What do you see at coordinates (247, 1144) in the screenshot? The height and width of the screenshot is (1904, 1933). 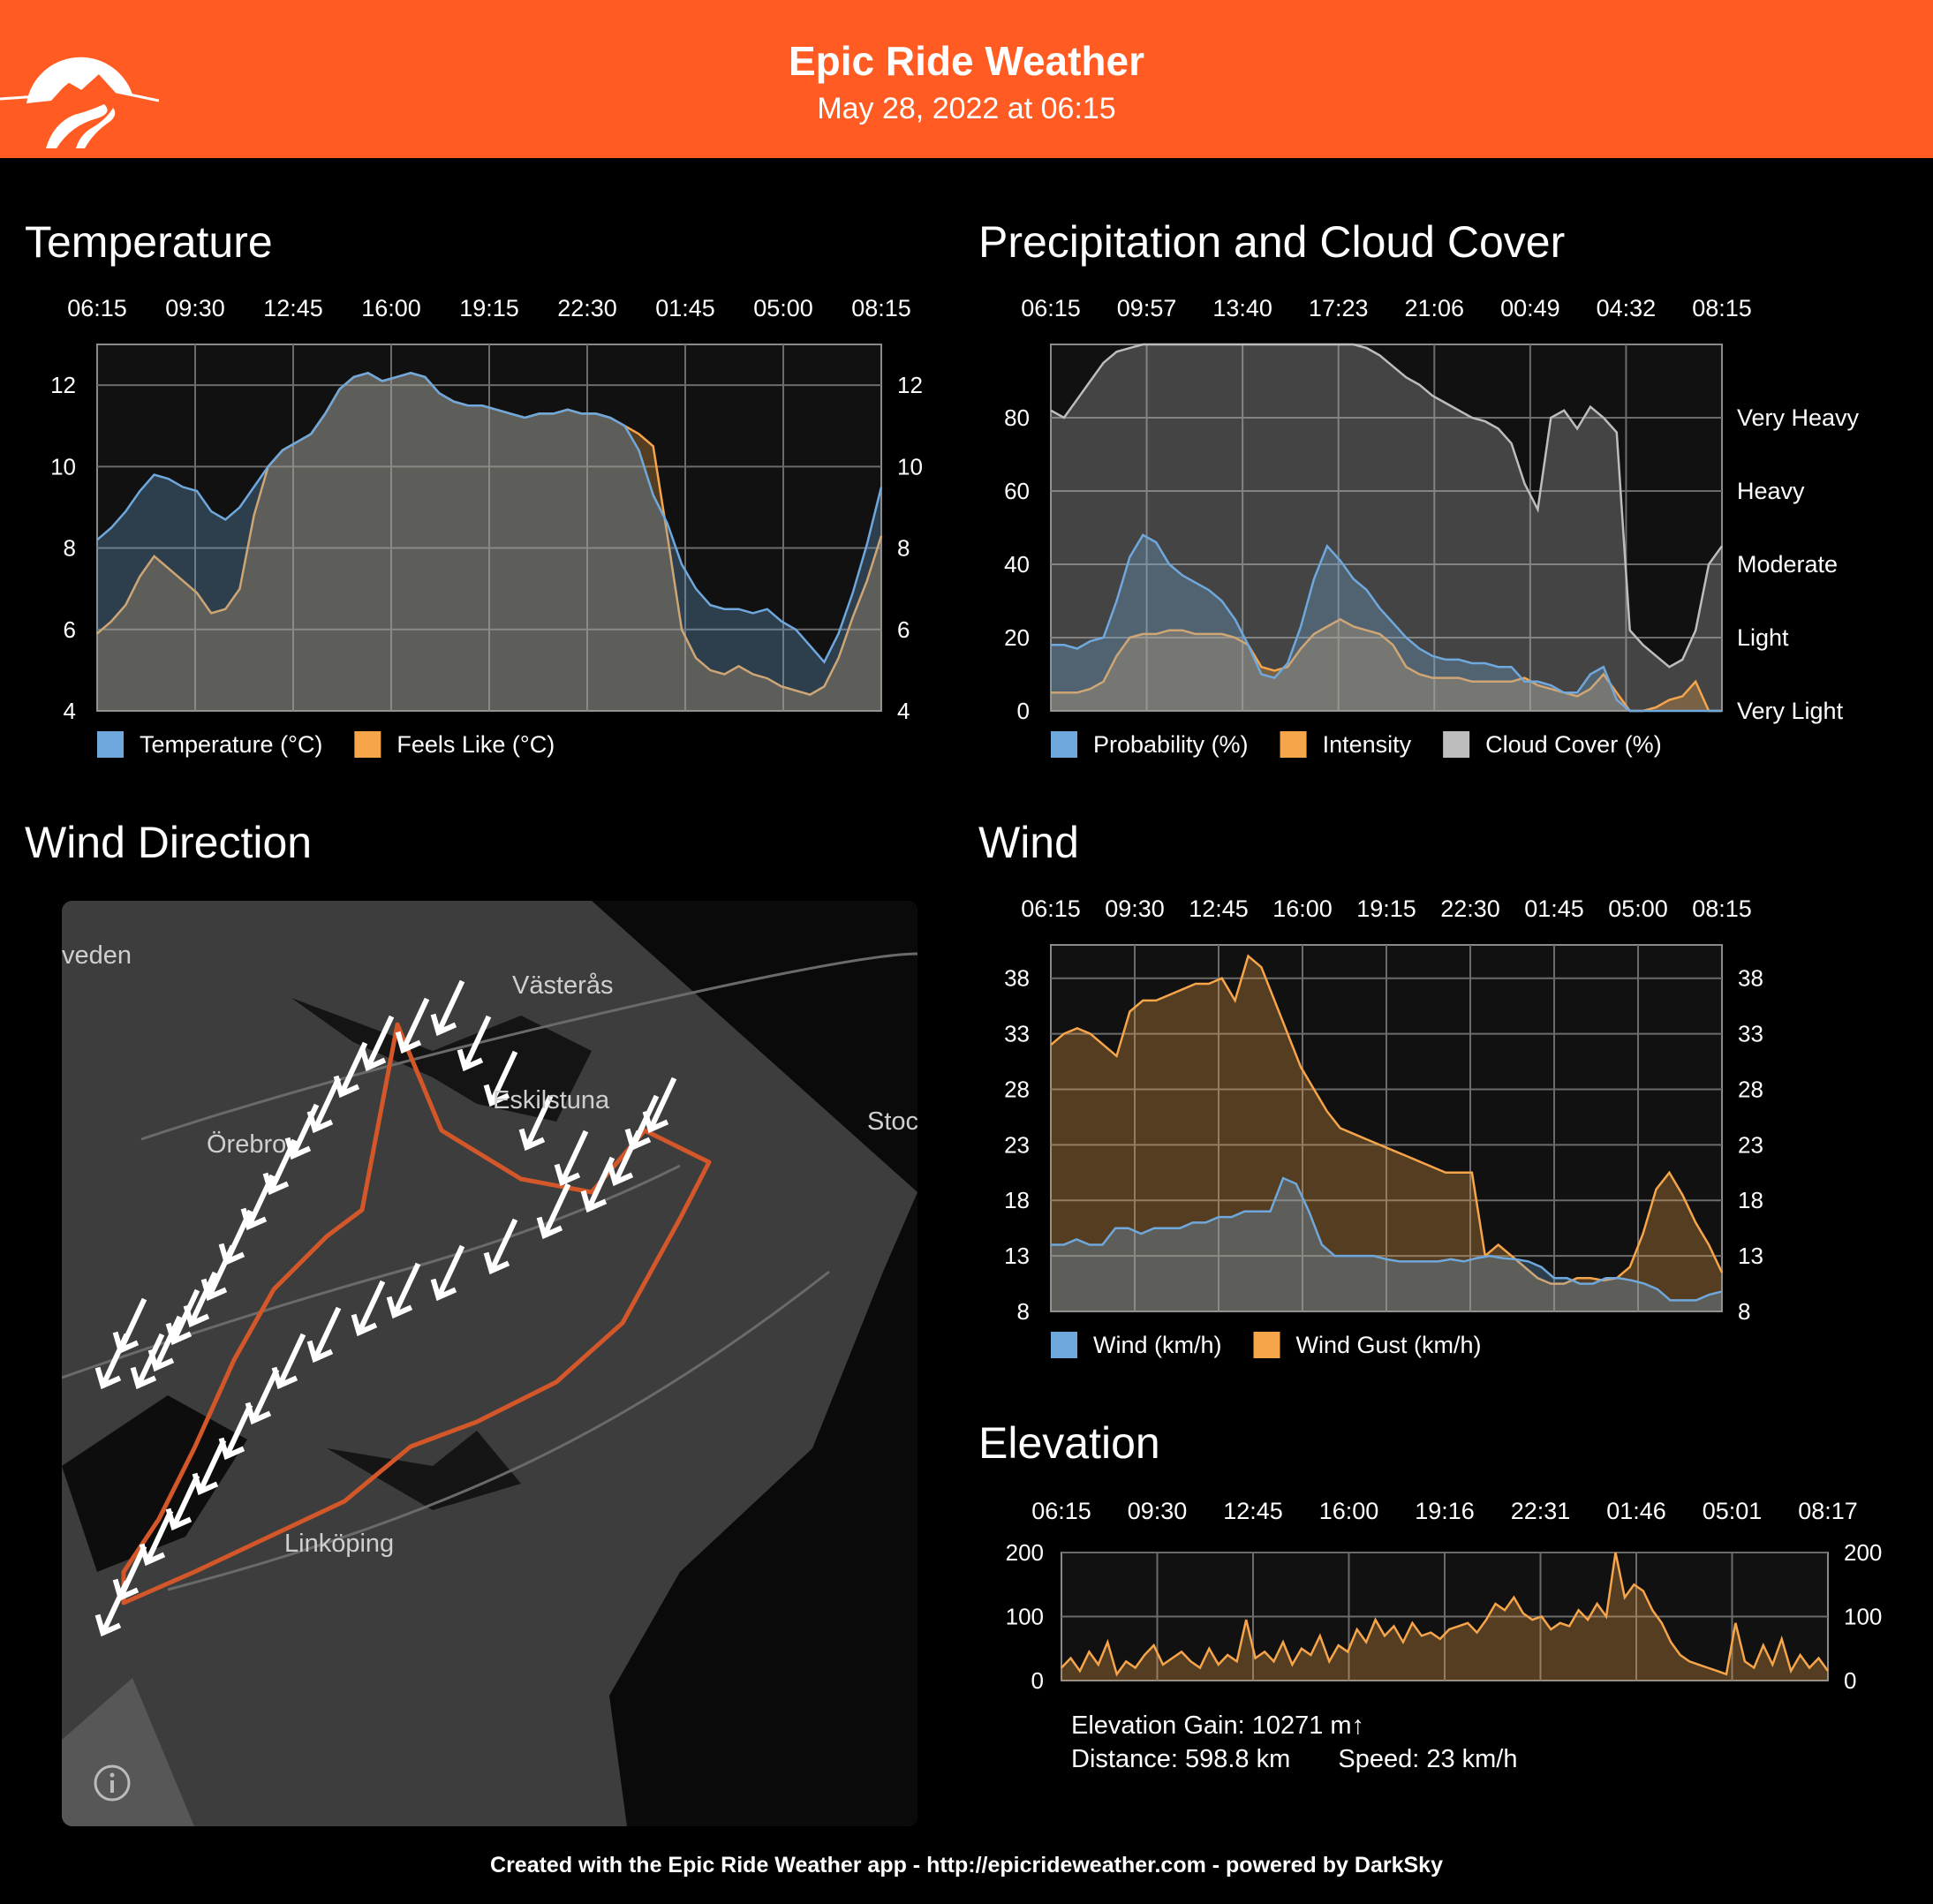 I see `city-label: Örebro` at bounding box center [247, 1144].